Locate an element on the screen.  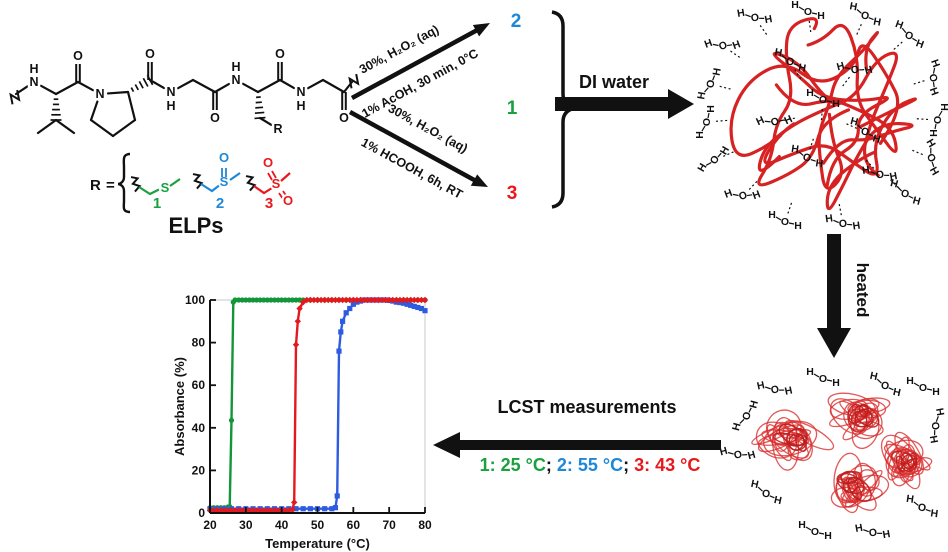
oxidation-arrow-top is located at coordinates (420, 61).